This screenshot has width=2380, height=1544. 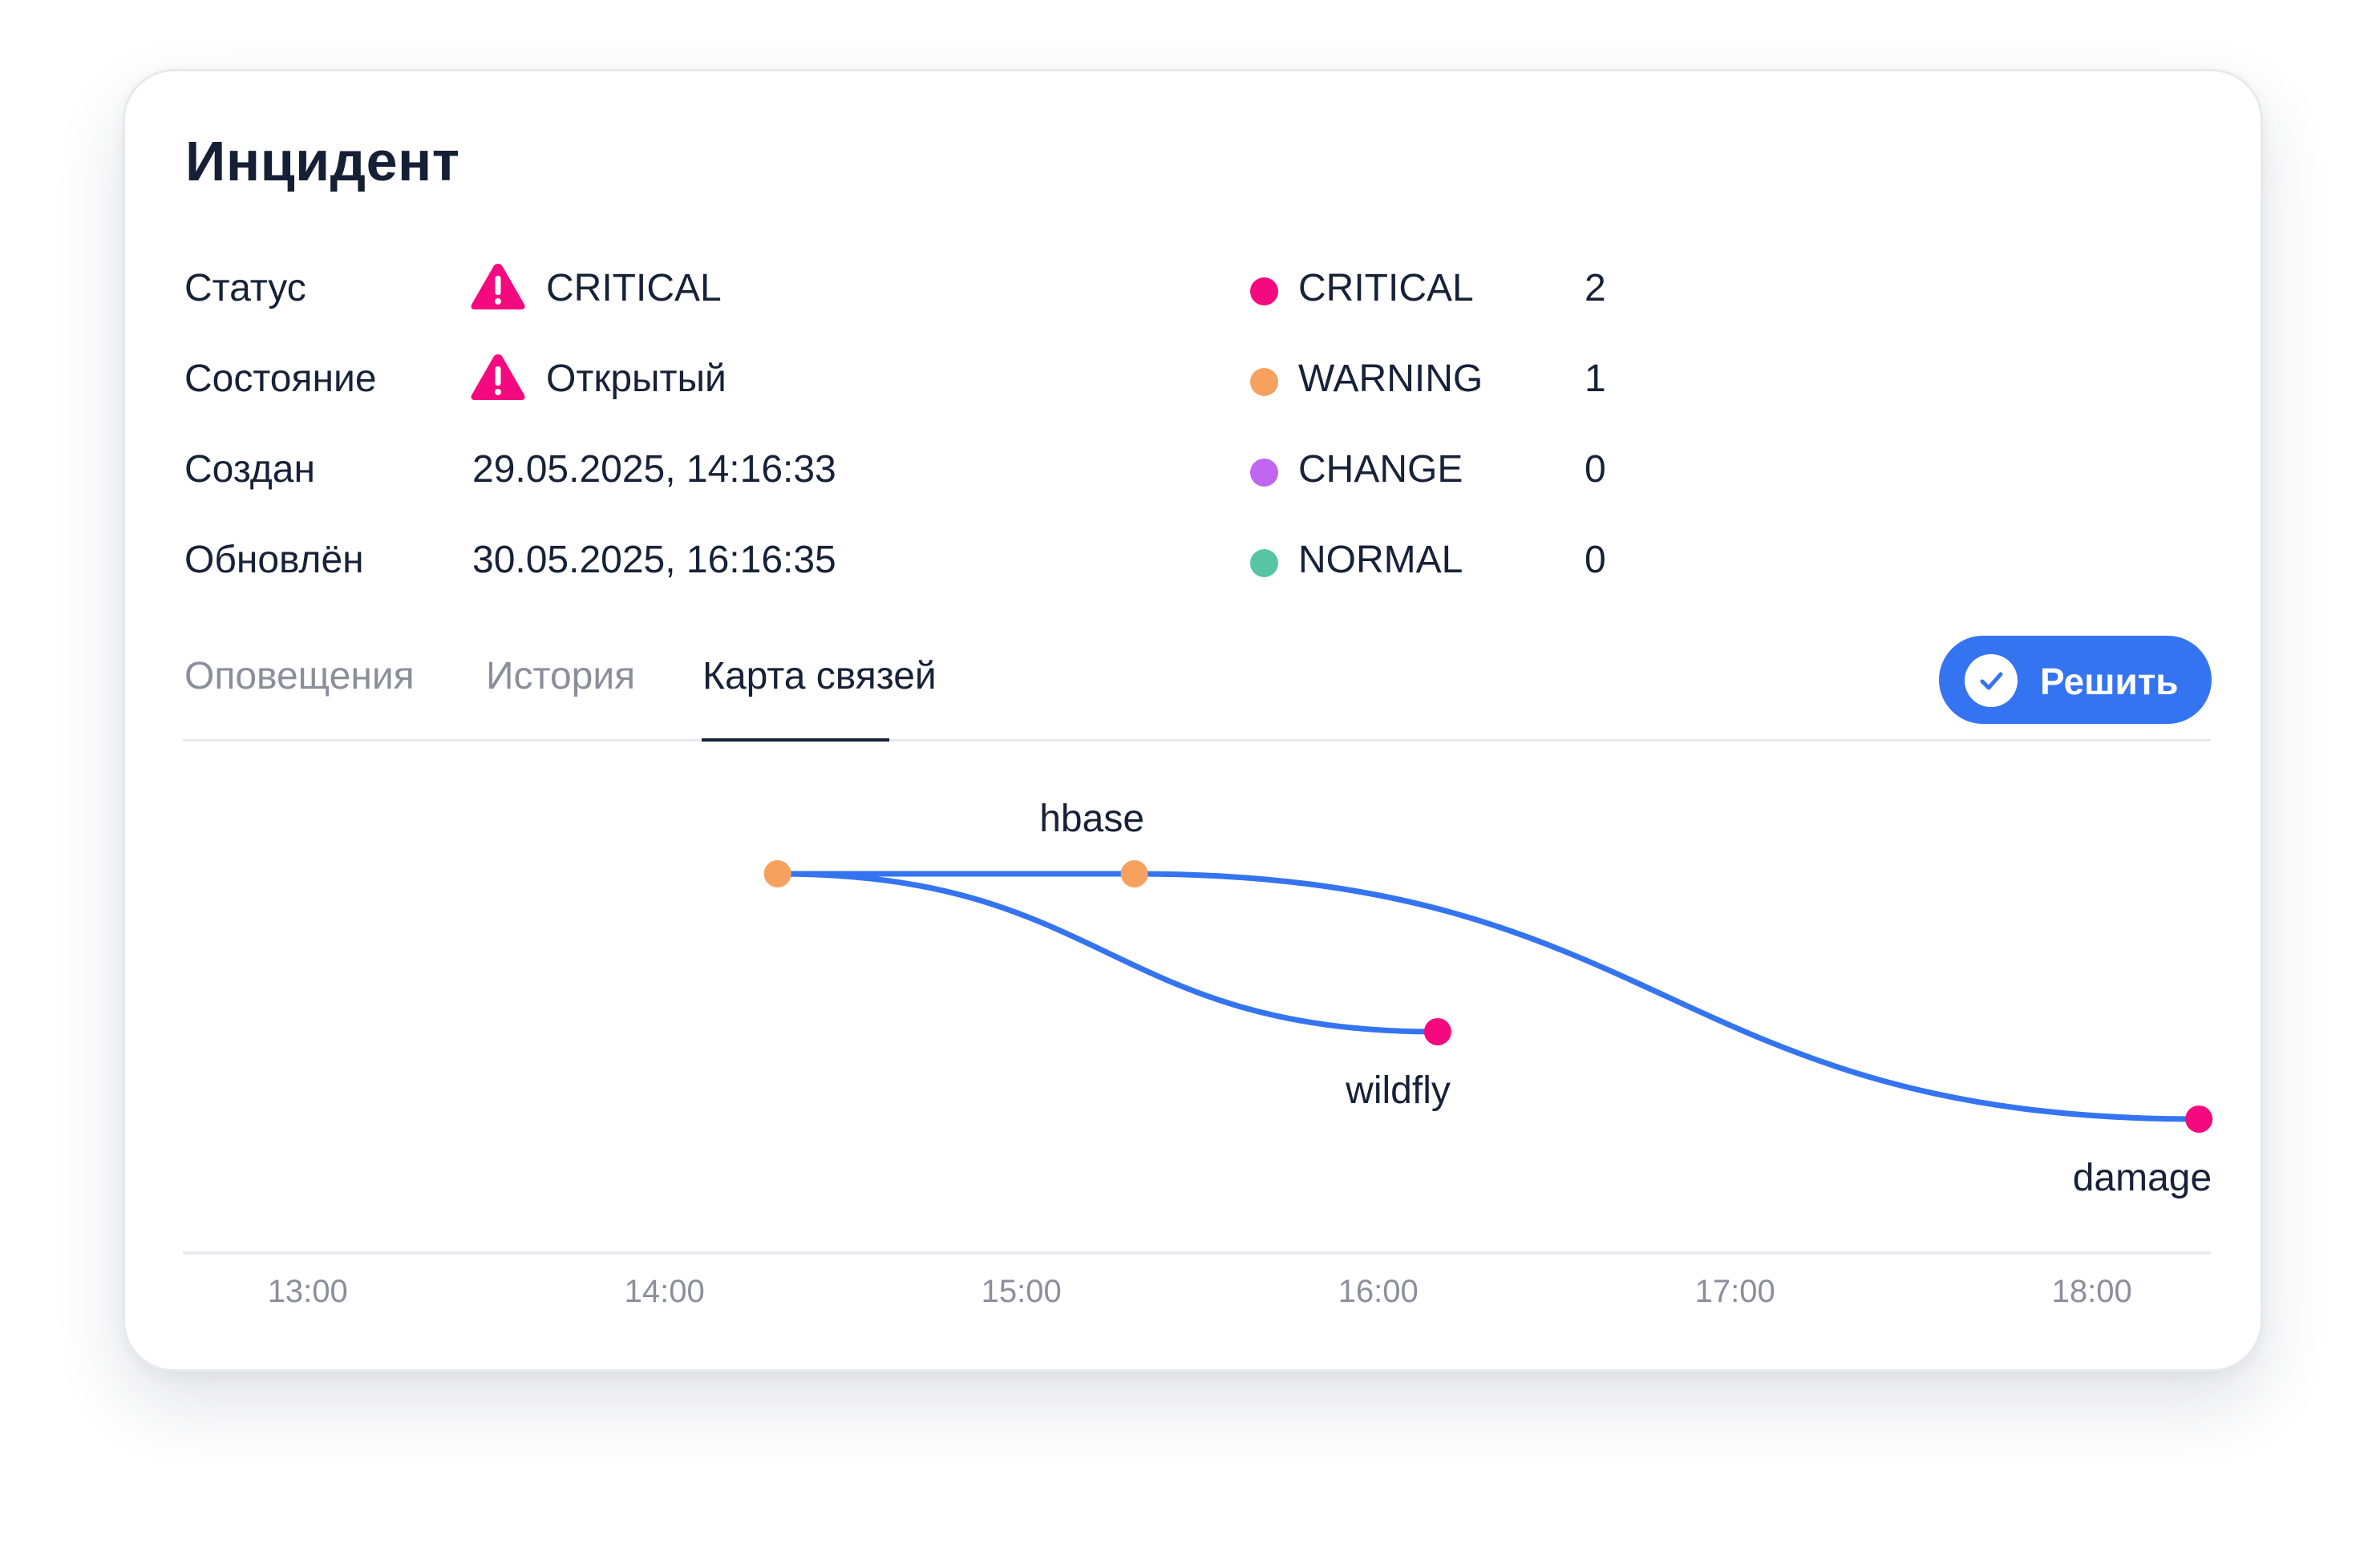 What do you see at coordinates (1437, 1031) in the screenshot?
I see `graph-node-wildfly` at bounding box center [1437, 1031].